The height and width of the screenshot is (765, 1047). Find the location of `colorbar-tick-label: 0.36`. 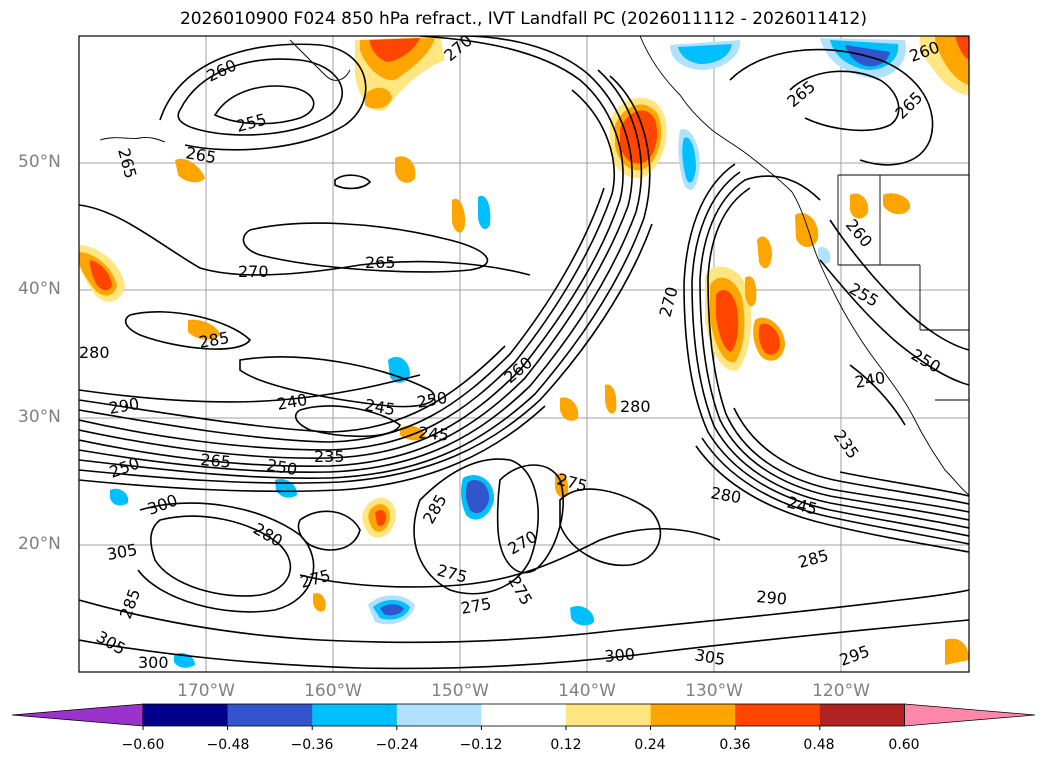

colorbar-tick-label: 0.36 is located at coordinates (735, 745).